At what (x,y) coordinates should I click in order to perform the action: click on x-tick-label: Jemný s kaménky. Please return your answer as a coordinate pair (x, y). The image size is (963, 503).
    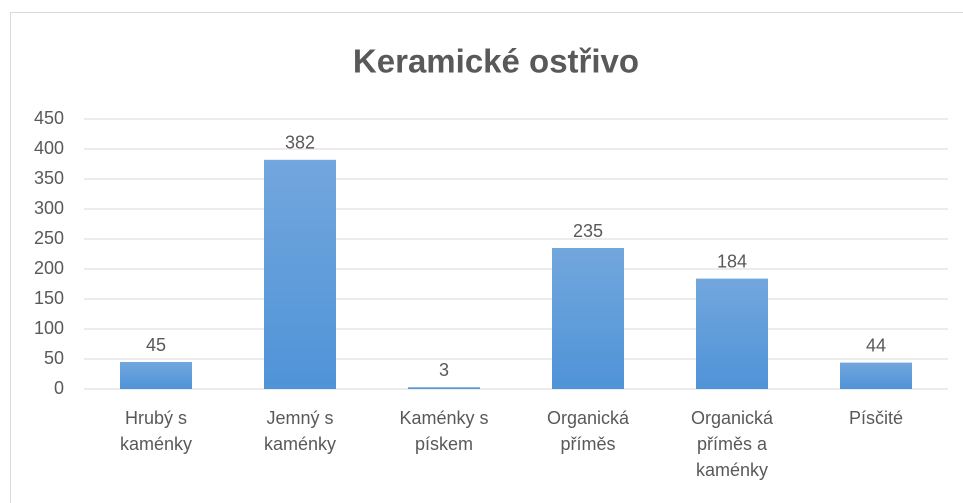
    Looking at the image, I should click on (300, 431).